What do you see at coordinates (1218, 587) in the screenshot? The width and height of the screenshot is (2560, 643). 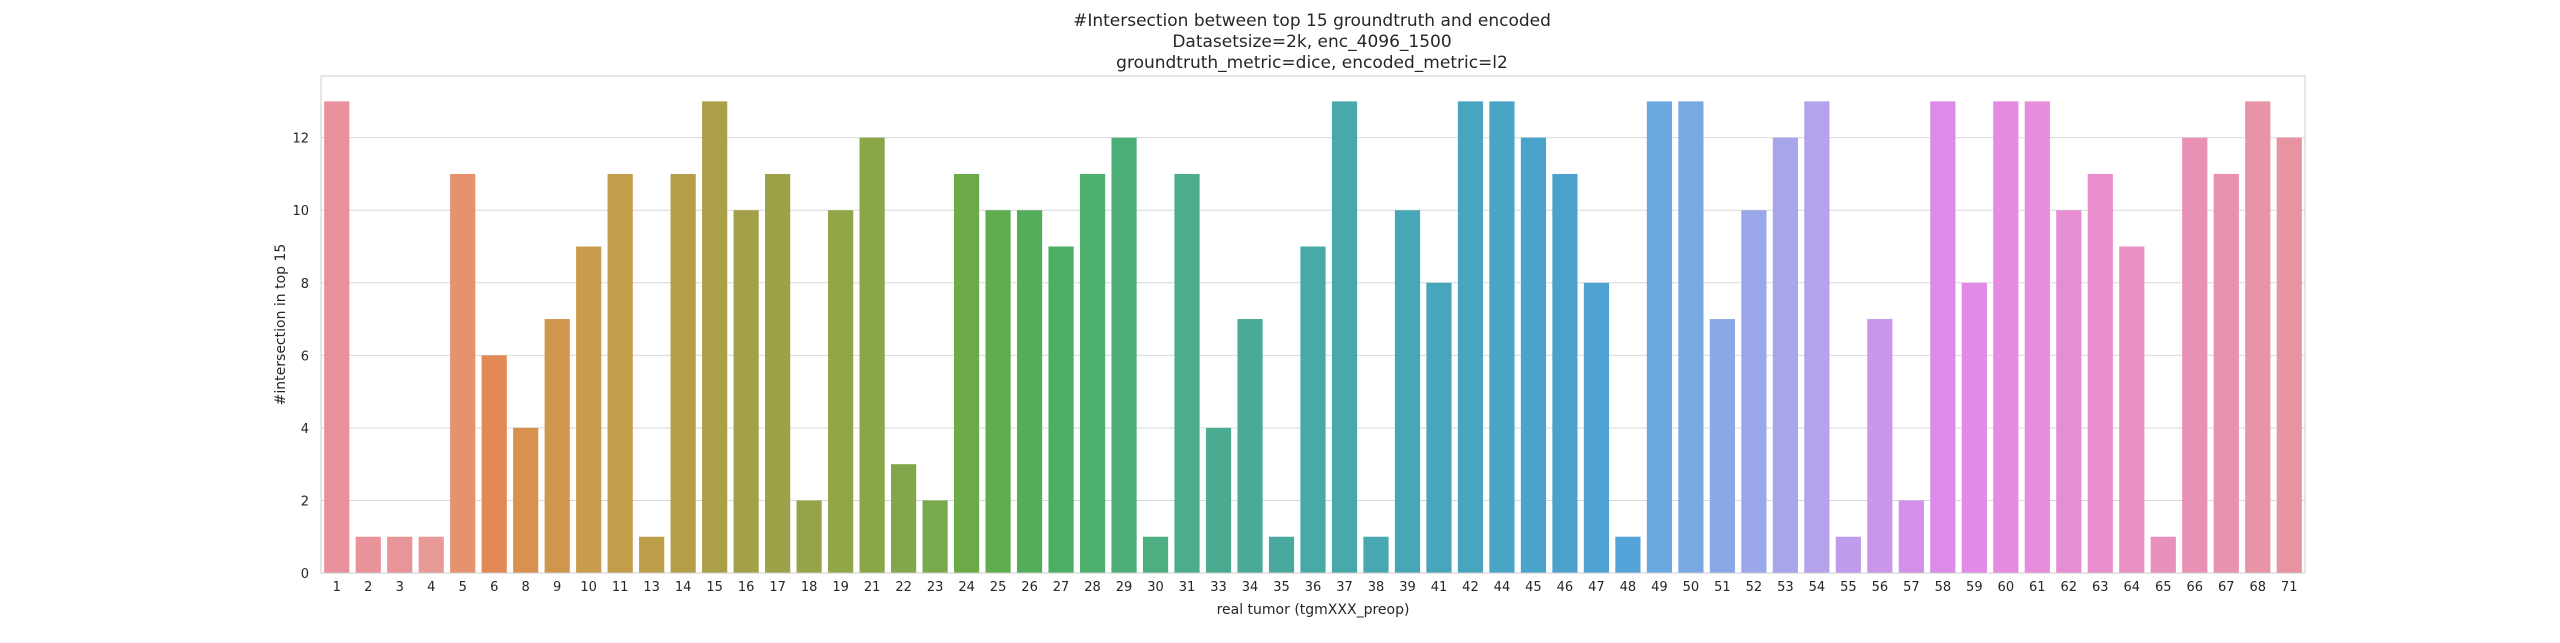 I see `x-tick-label: 33` at bounding box center [1218, 587].